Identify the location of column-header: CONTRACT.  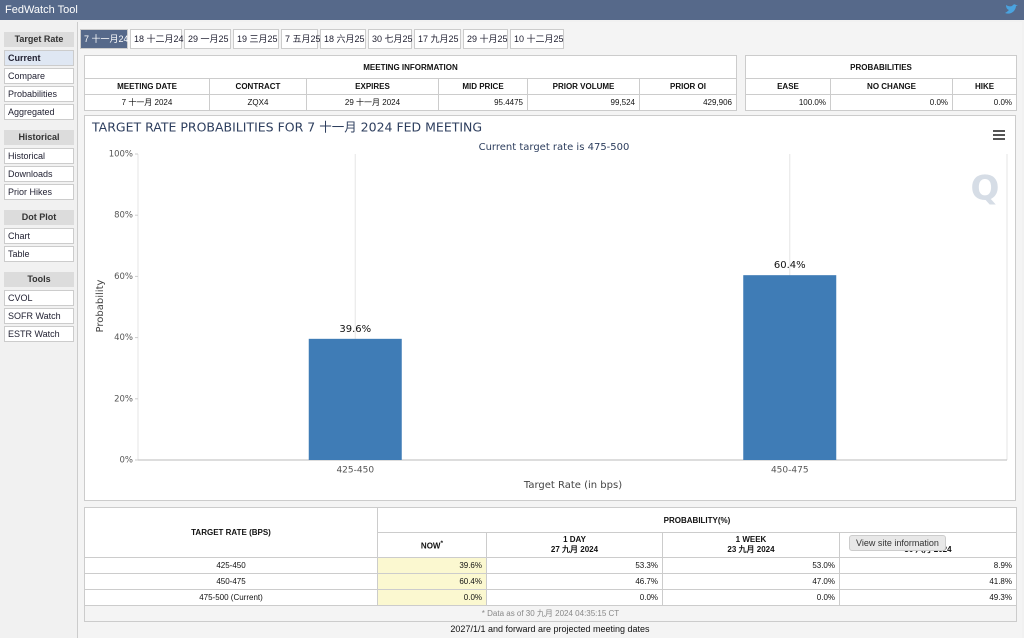
(258, 86).